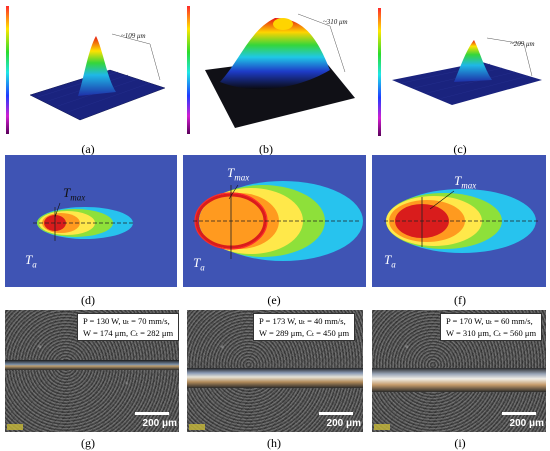  I want to click on panel-f-thermal: Tmax Ta, so click(459, 221).